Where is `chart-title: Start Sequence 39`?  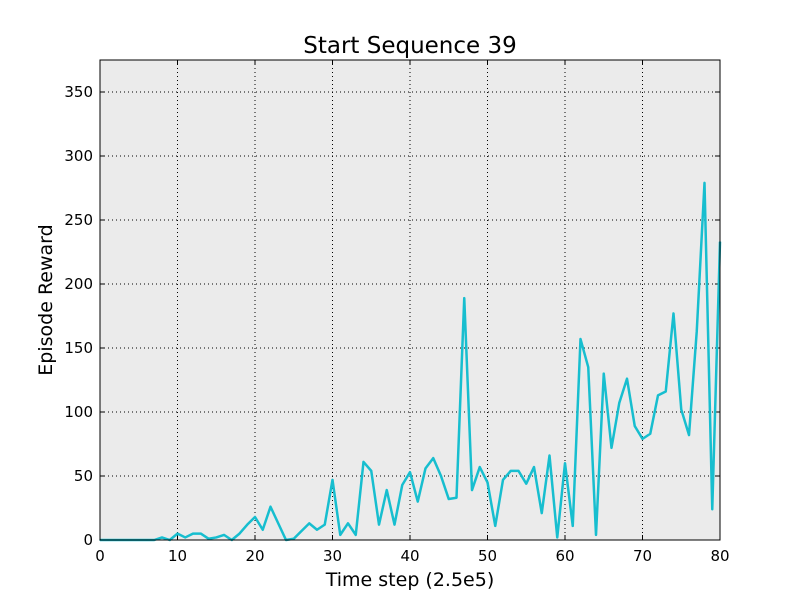
chart-title: Start Sequence 39 is located at coordinates (410, 46).